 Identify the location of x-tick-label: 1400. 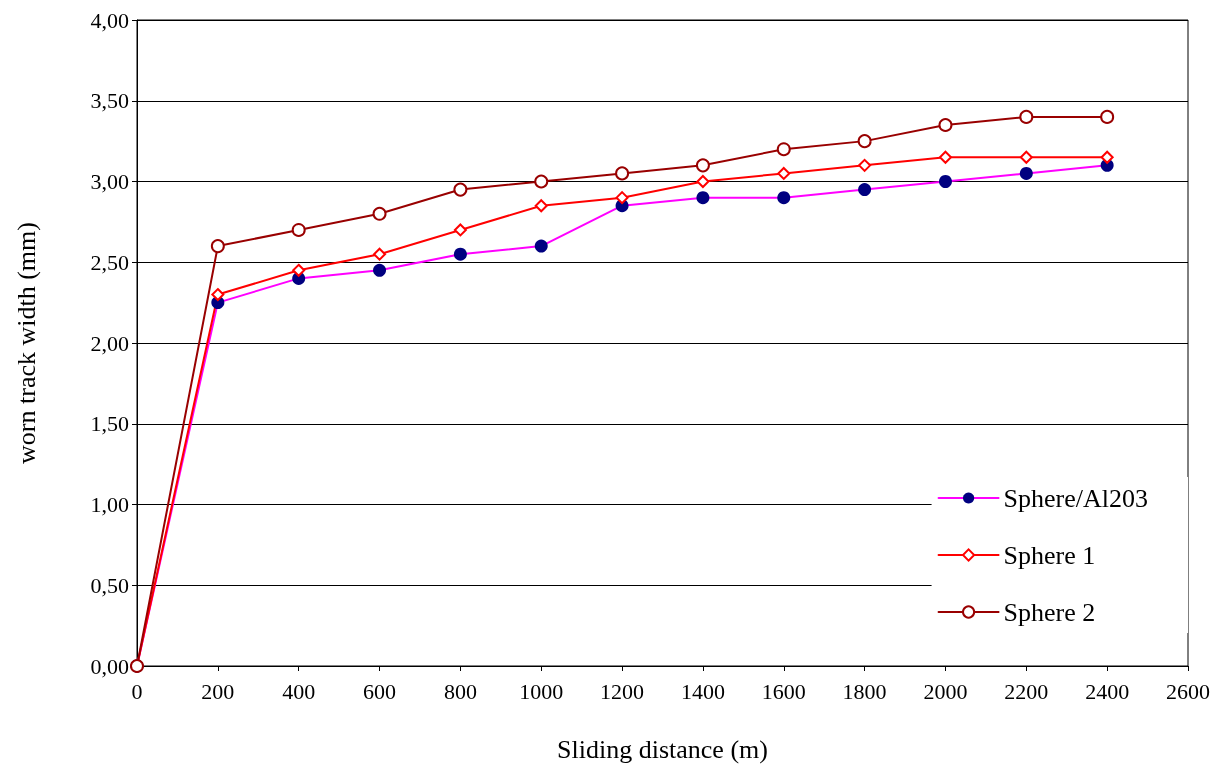
(702, 691).